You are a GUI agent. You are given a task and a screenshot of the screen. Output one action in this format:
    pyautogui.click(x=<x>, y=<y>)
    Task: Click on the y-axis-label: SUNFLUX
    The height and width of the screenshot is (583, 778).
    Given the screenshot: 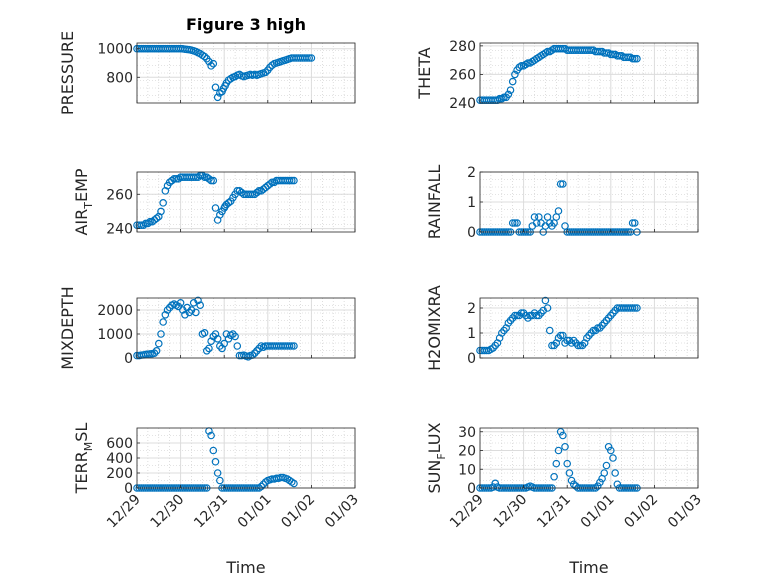 What is the action you would take?
    pyautogui.click(x=436, y=457)
    